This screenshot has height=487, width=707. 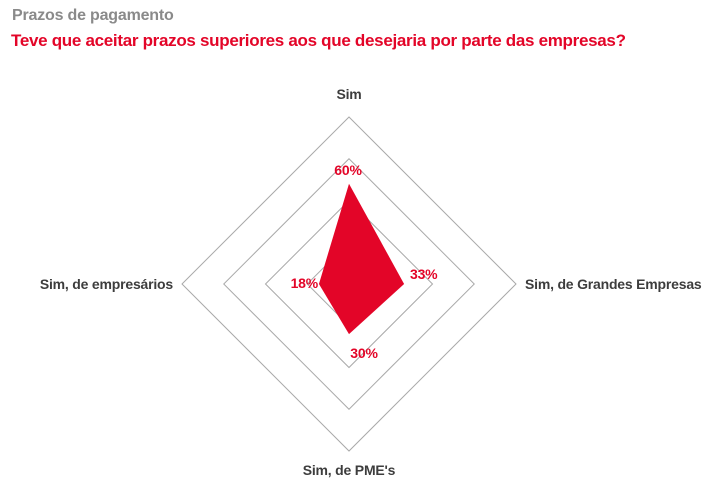 I want to click on value-label-sim: 60%, so click(x=348, y=170).